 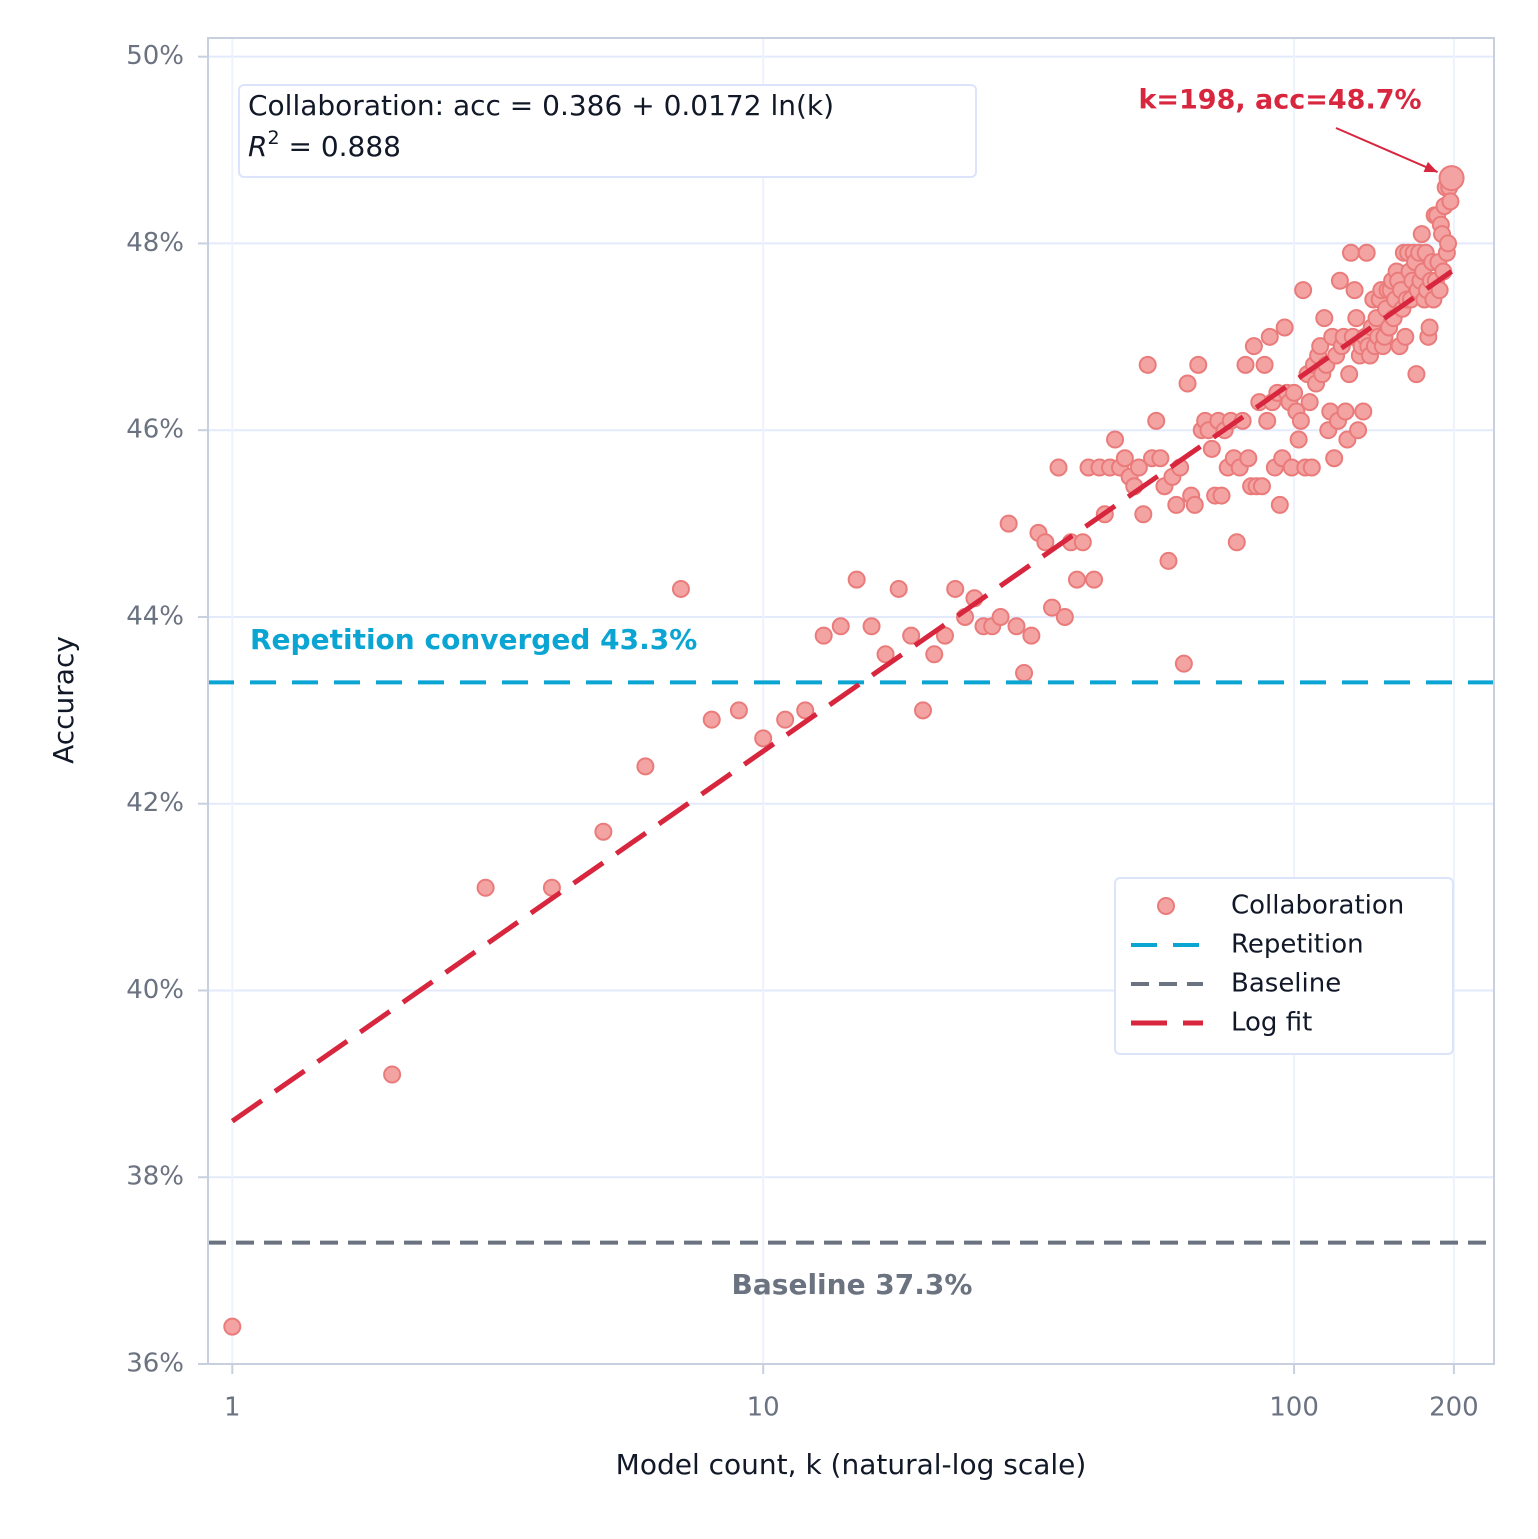 What do you see at coordinates (340, 146) in the screenshot?
I see `r2-value: = 0.888` at bounding box center [340, 146].